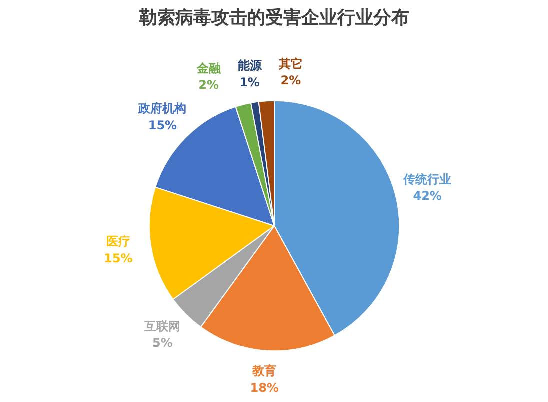  I want to click on slice-label: 政府机构, so click(162, 109).